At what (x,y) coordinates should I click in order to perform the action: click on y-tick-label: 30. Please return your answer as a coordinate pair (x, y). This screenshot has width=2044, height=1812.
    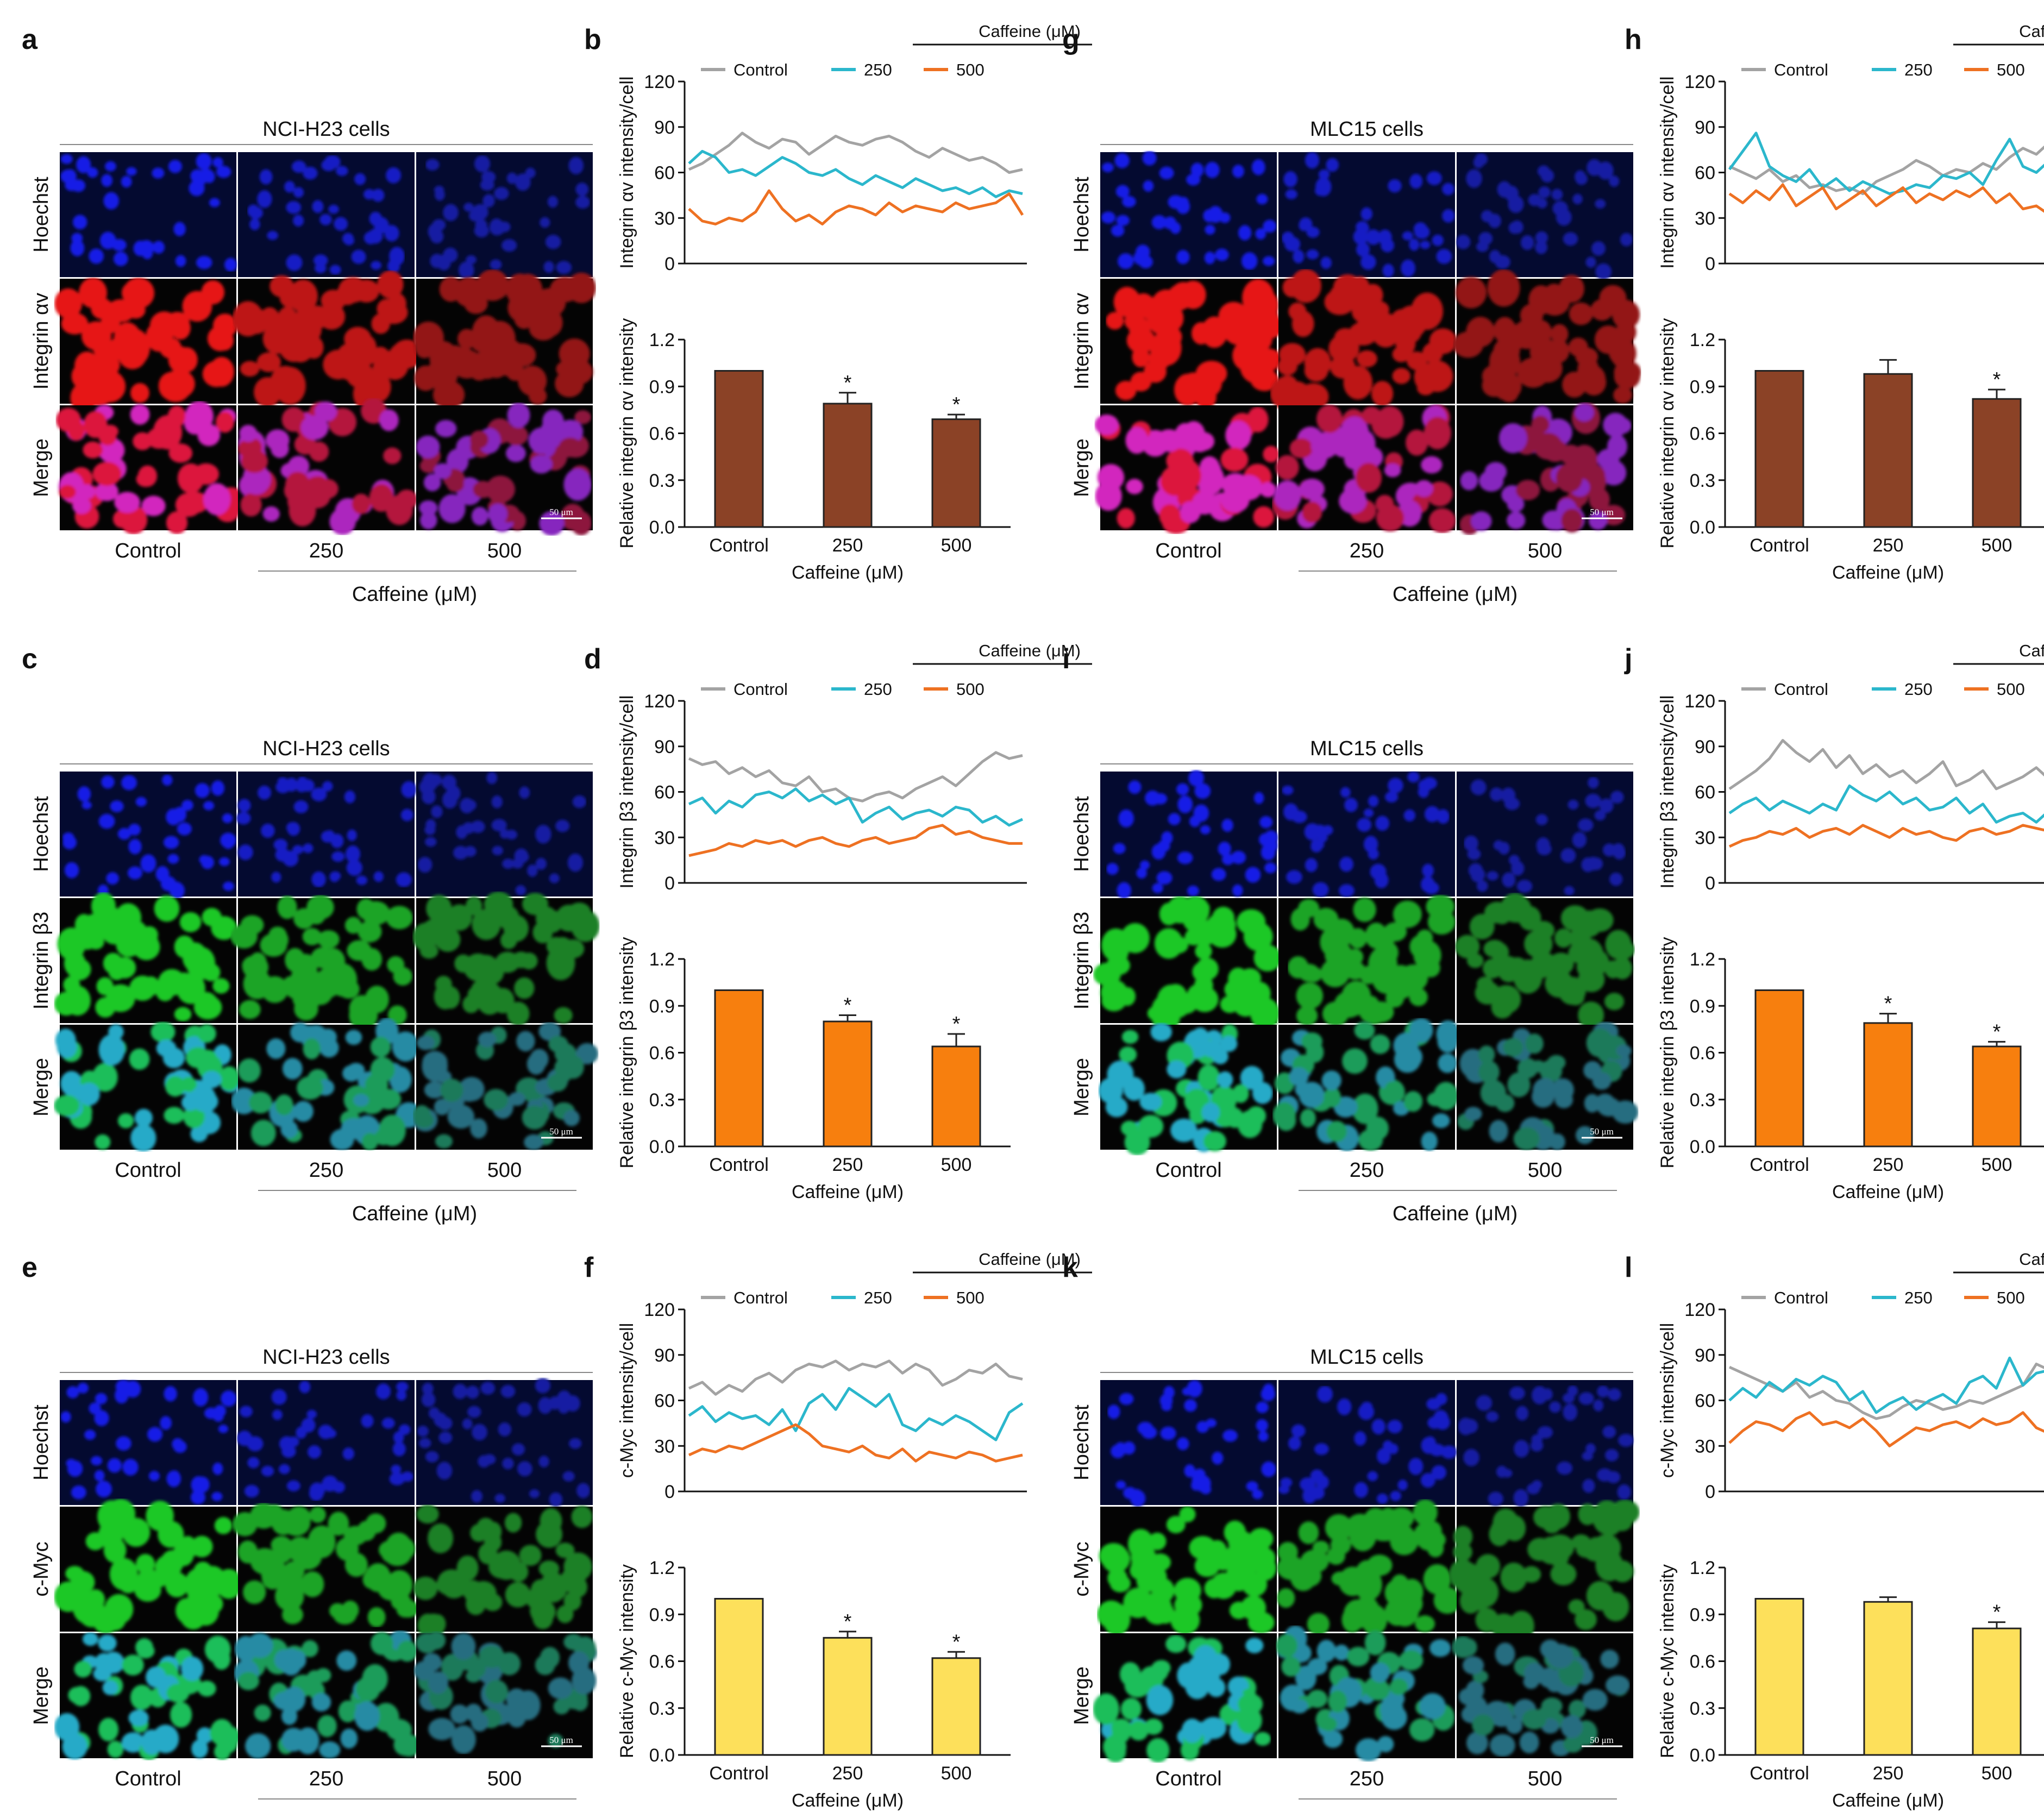
    Looking at the image, I should click on (664, 1446).